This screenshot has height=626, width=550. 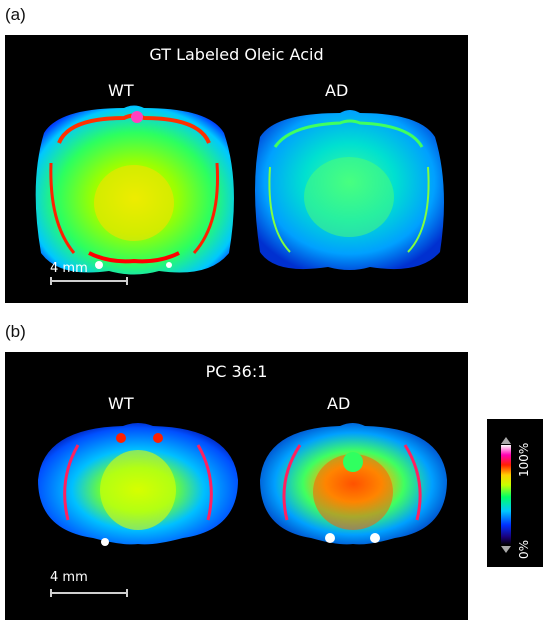 I want to click on colorbar-min-label: 0%, so click(x=524, y=549).